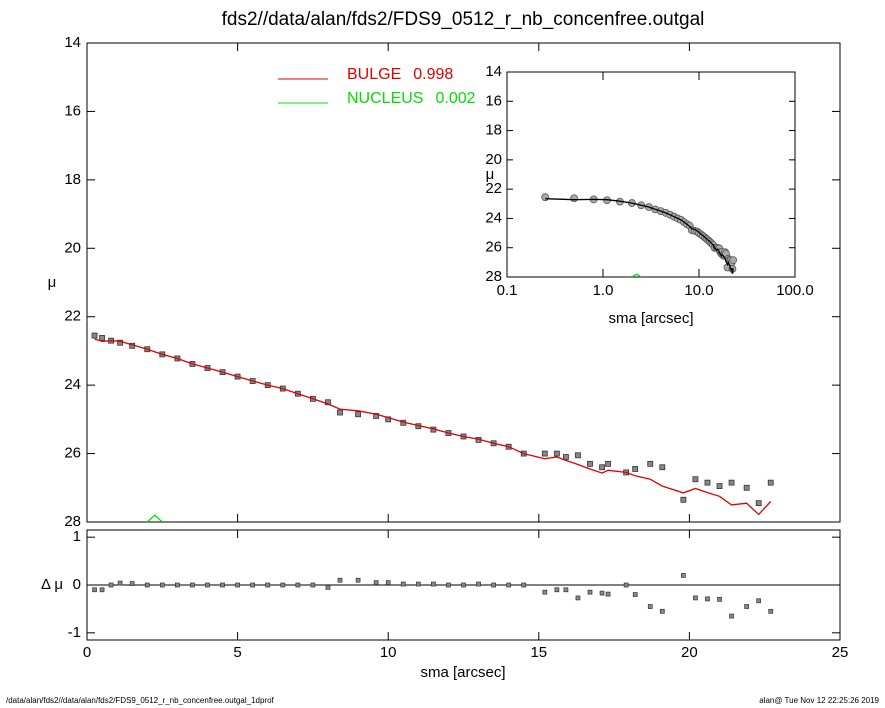  I want to click on inset-model-line, so click(639, 236).